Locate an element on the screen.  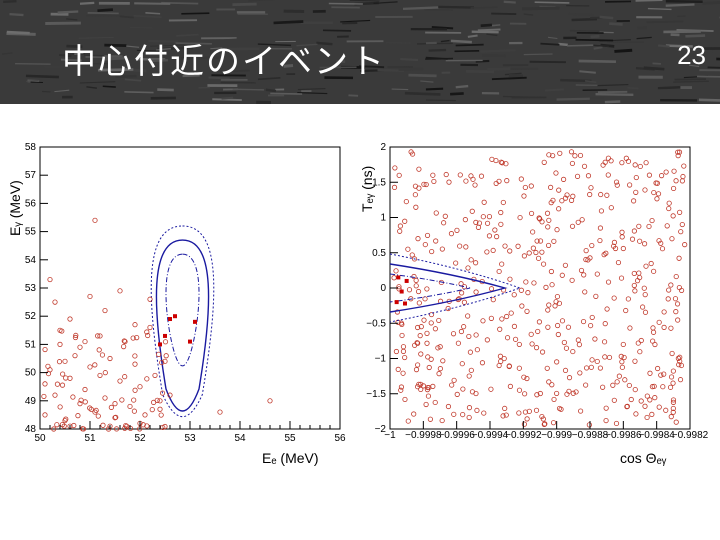
timing-x-tick-label: −0.9998 is located at coordinates (423, 435).